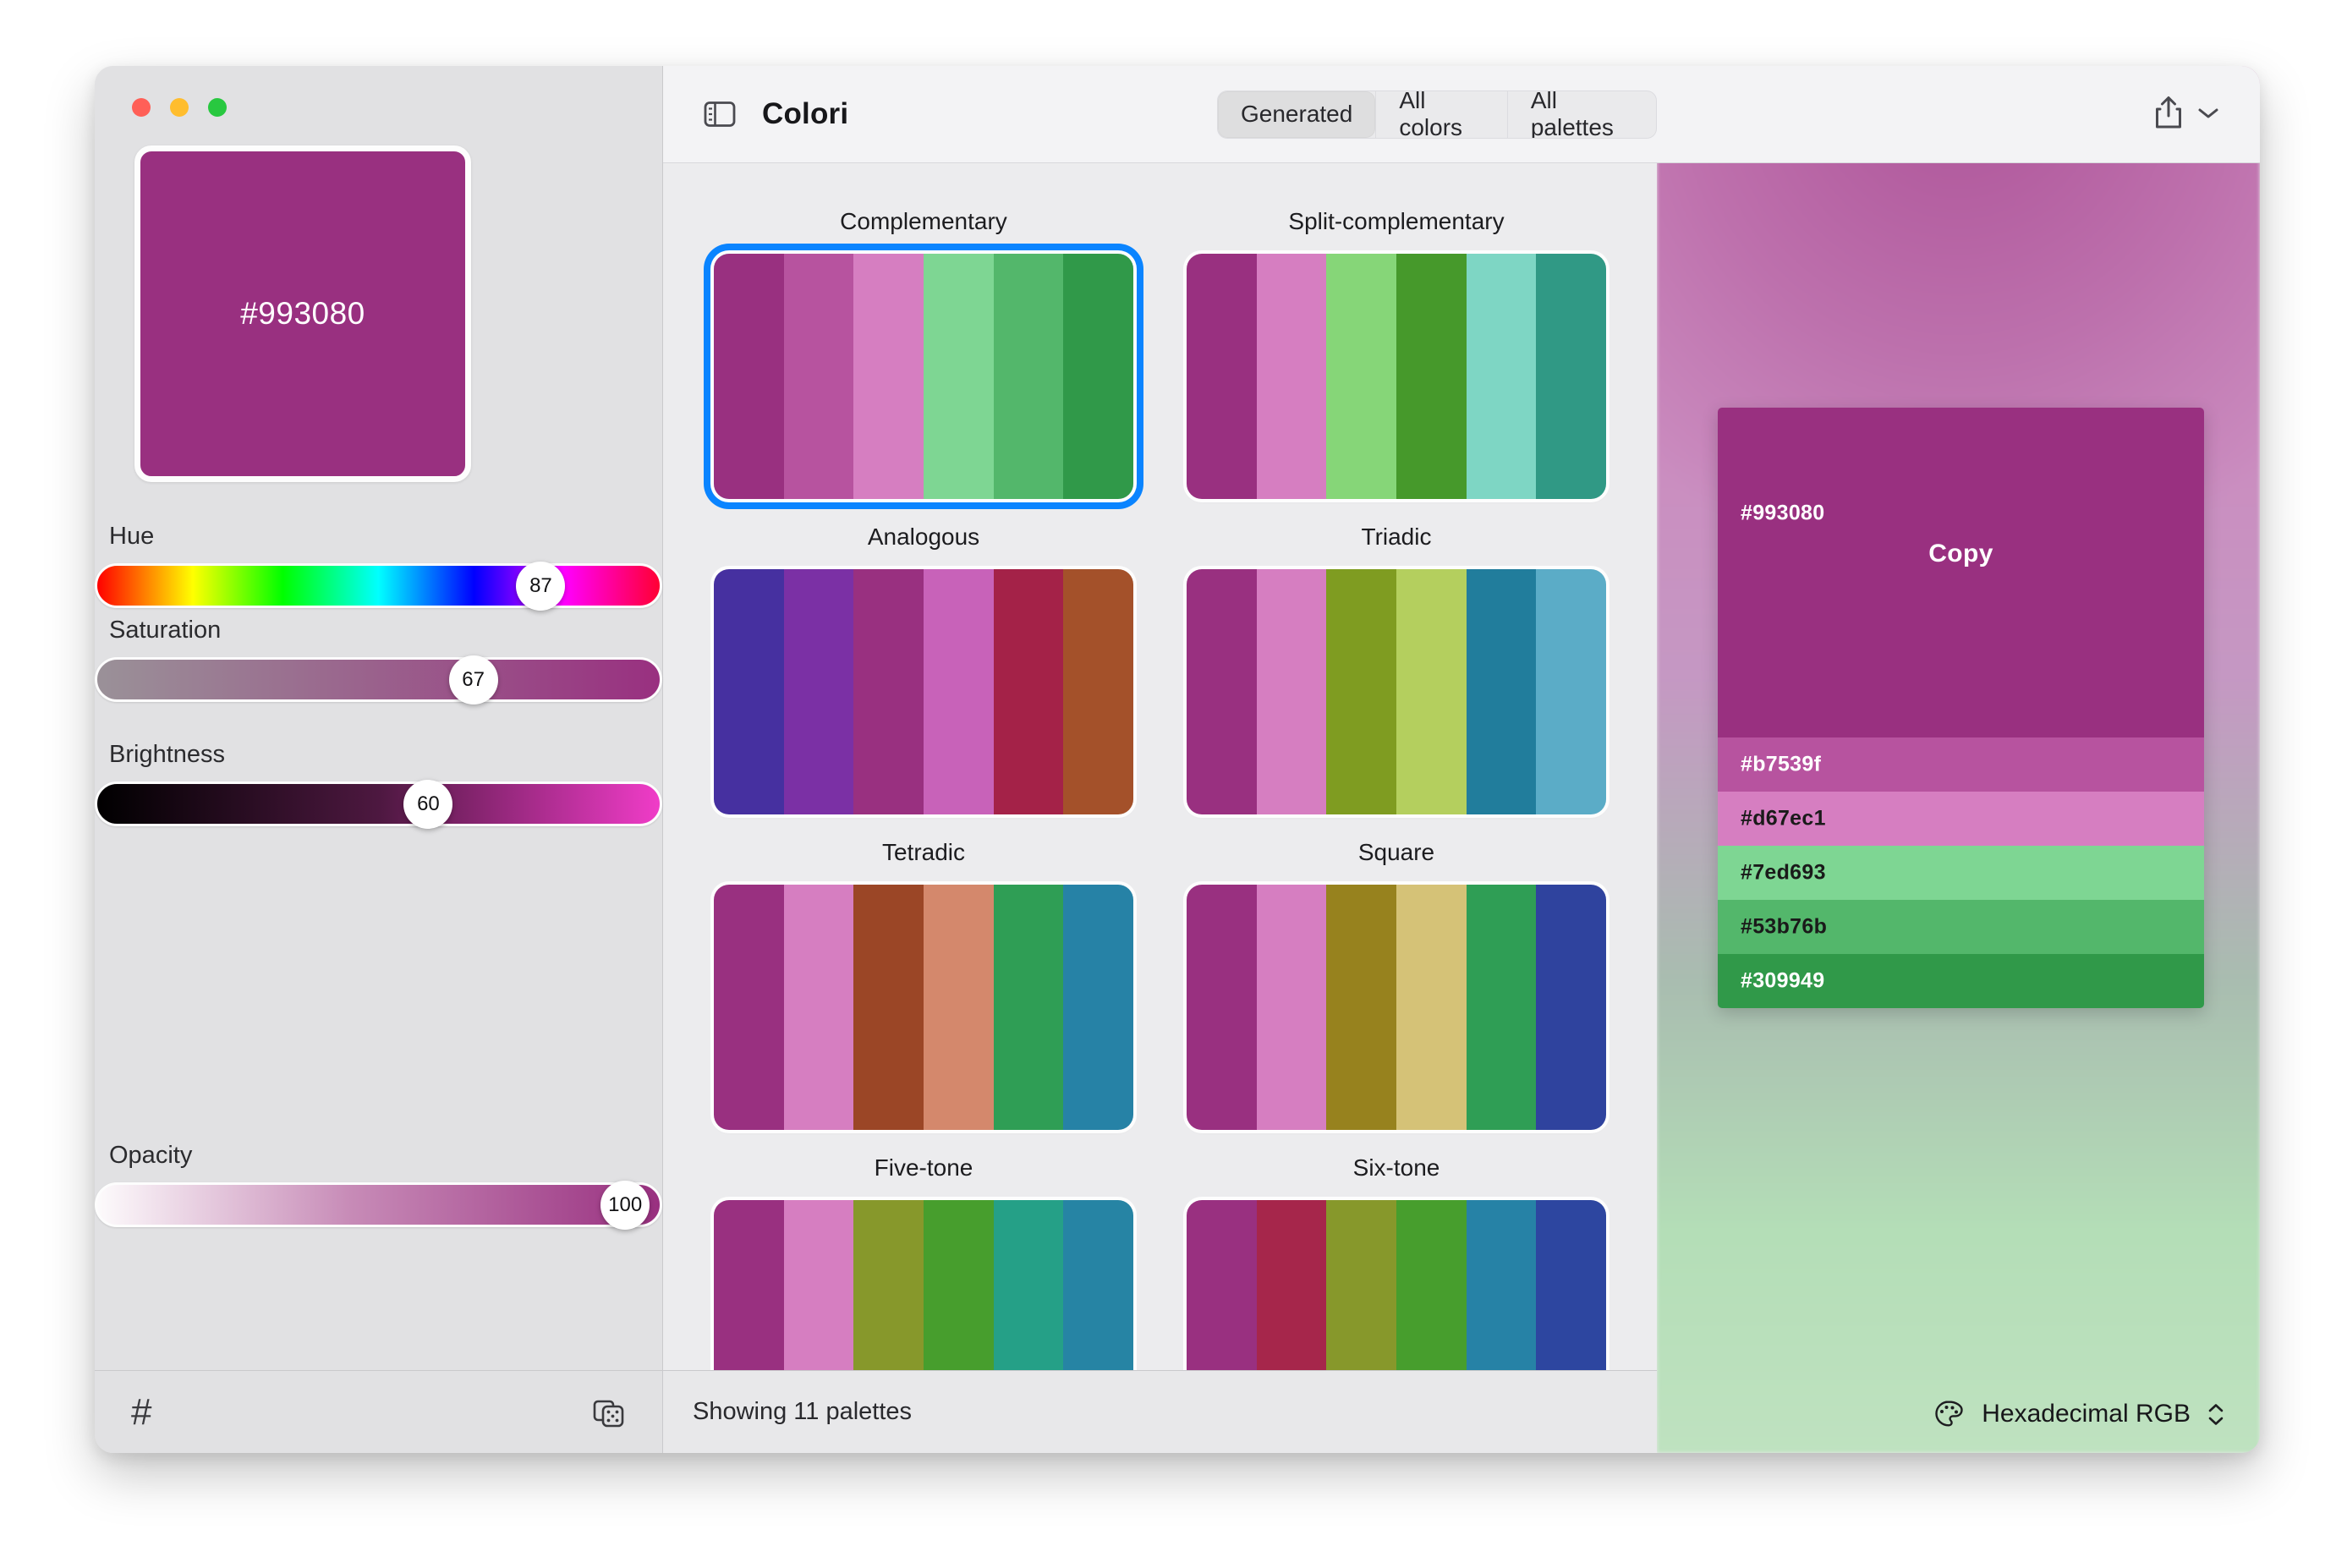 This screenshot has width=2336, height=1568. Describe the element at coordinates (609, 1412) in the screenshot. I see `dice-icon` at that location.